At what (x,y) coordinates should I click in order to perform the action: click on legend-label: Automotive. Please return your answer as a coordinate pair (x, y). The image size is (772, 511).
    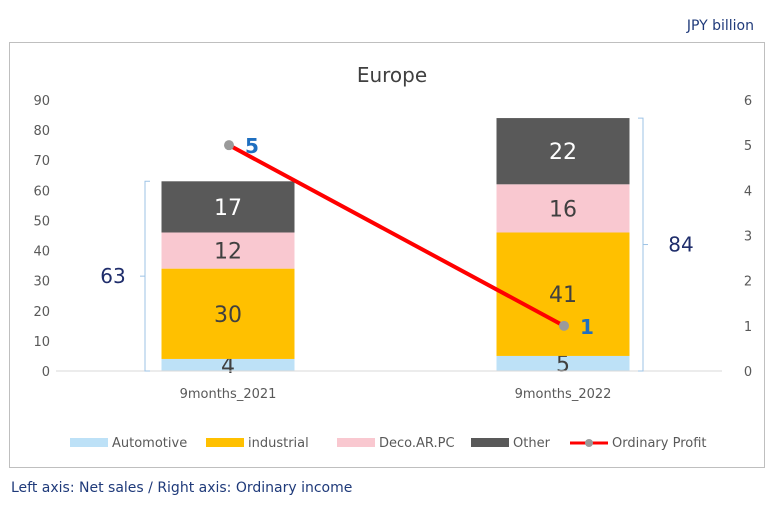
    Looking at the image, I should click on (149, 443).